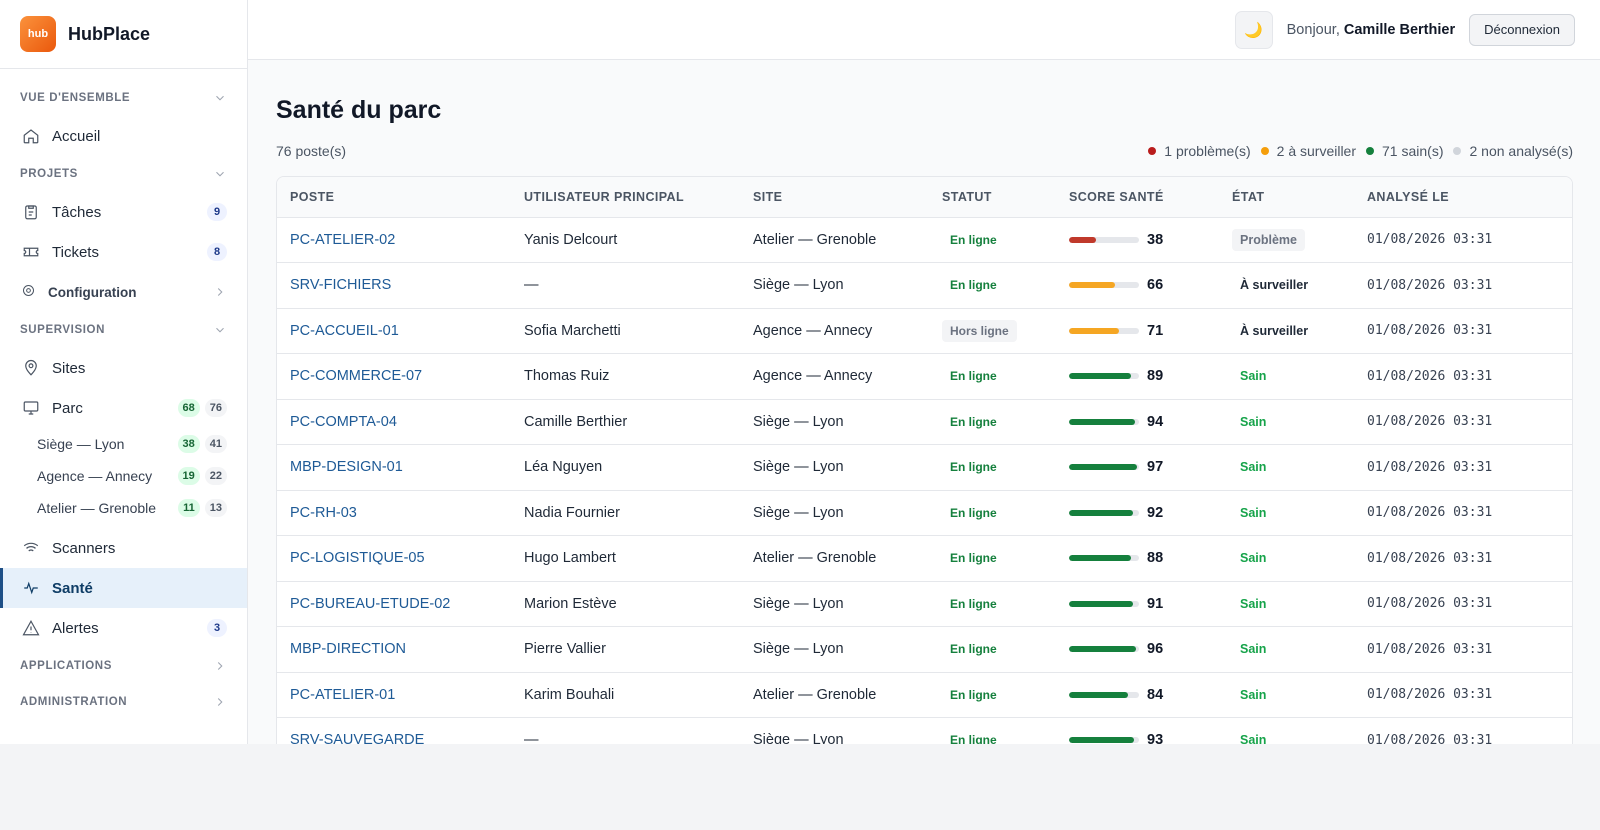 This screenshot has height=830, width=1600. Describe the element at coordinates (72, 588) in the screenshot. I see `sidebar-item-label: Santé` at that location.